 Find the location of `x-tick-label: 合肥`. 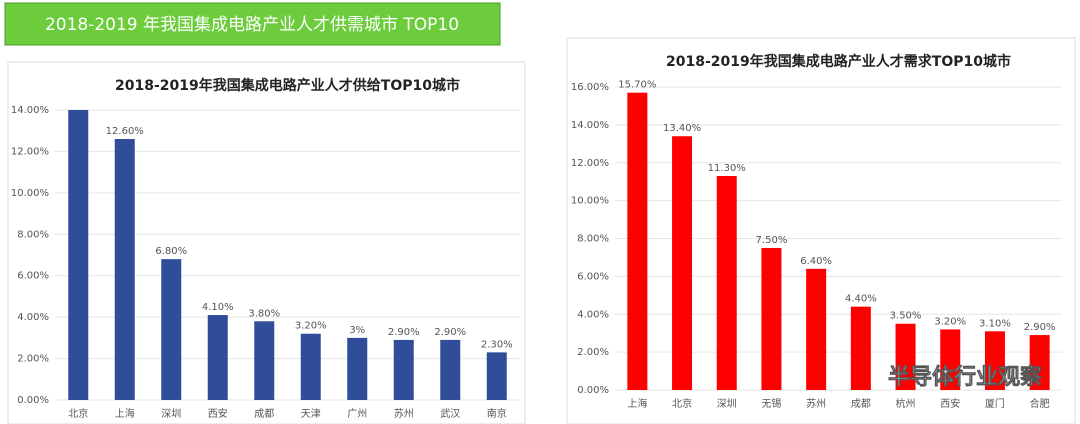

x-tick-label: 合肥 is located at coordinates (1040, 403).